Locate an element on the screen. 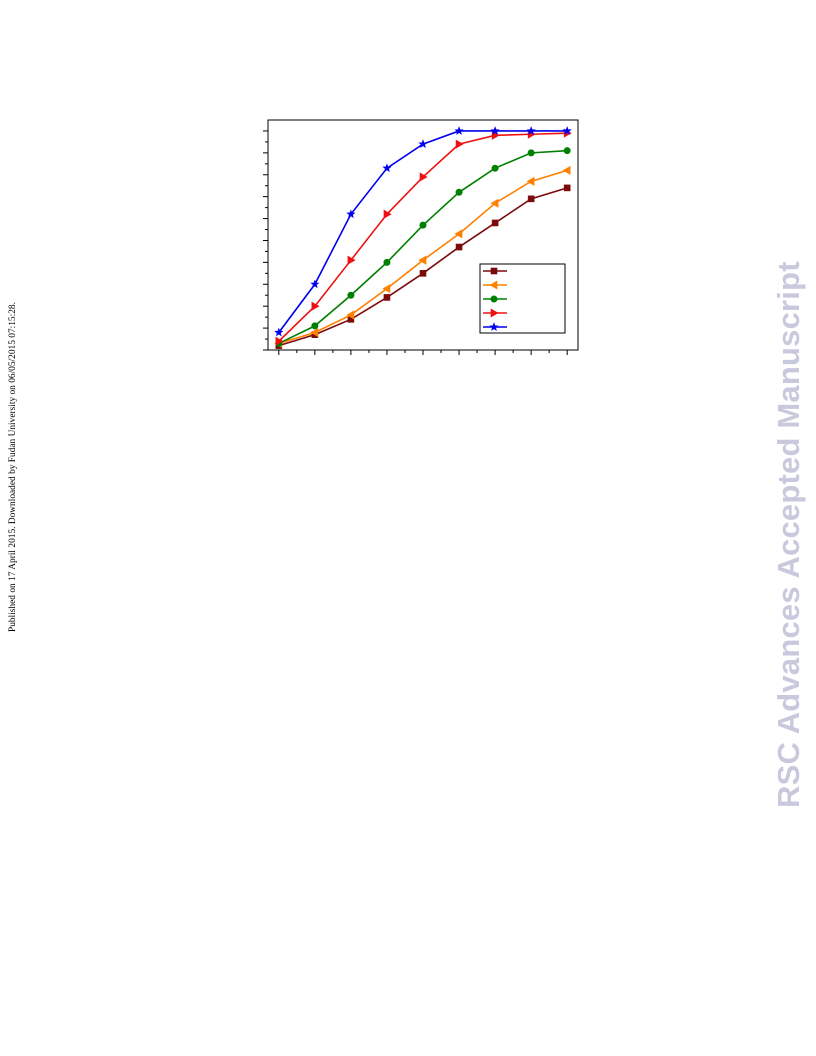  axis-ticks is located at coordinates (415, 242).